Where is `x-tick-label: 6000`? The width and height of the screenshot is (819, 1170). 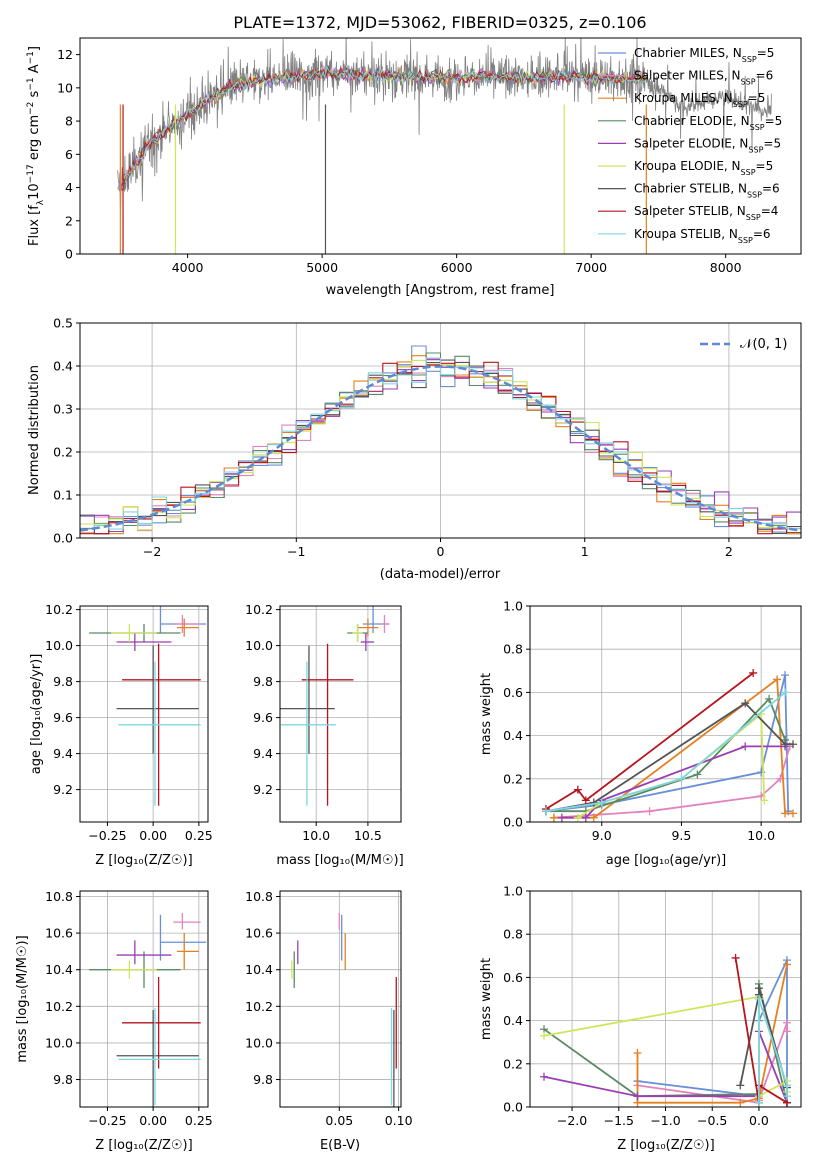
x-tick-label: 6000 is located at coordinates (457, 267).